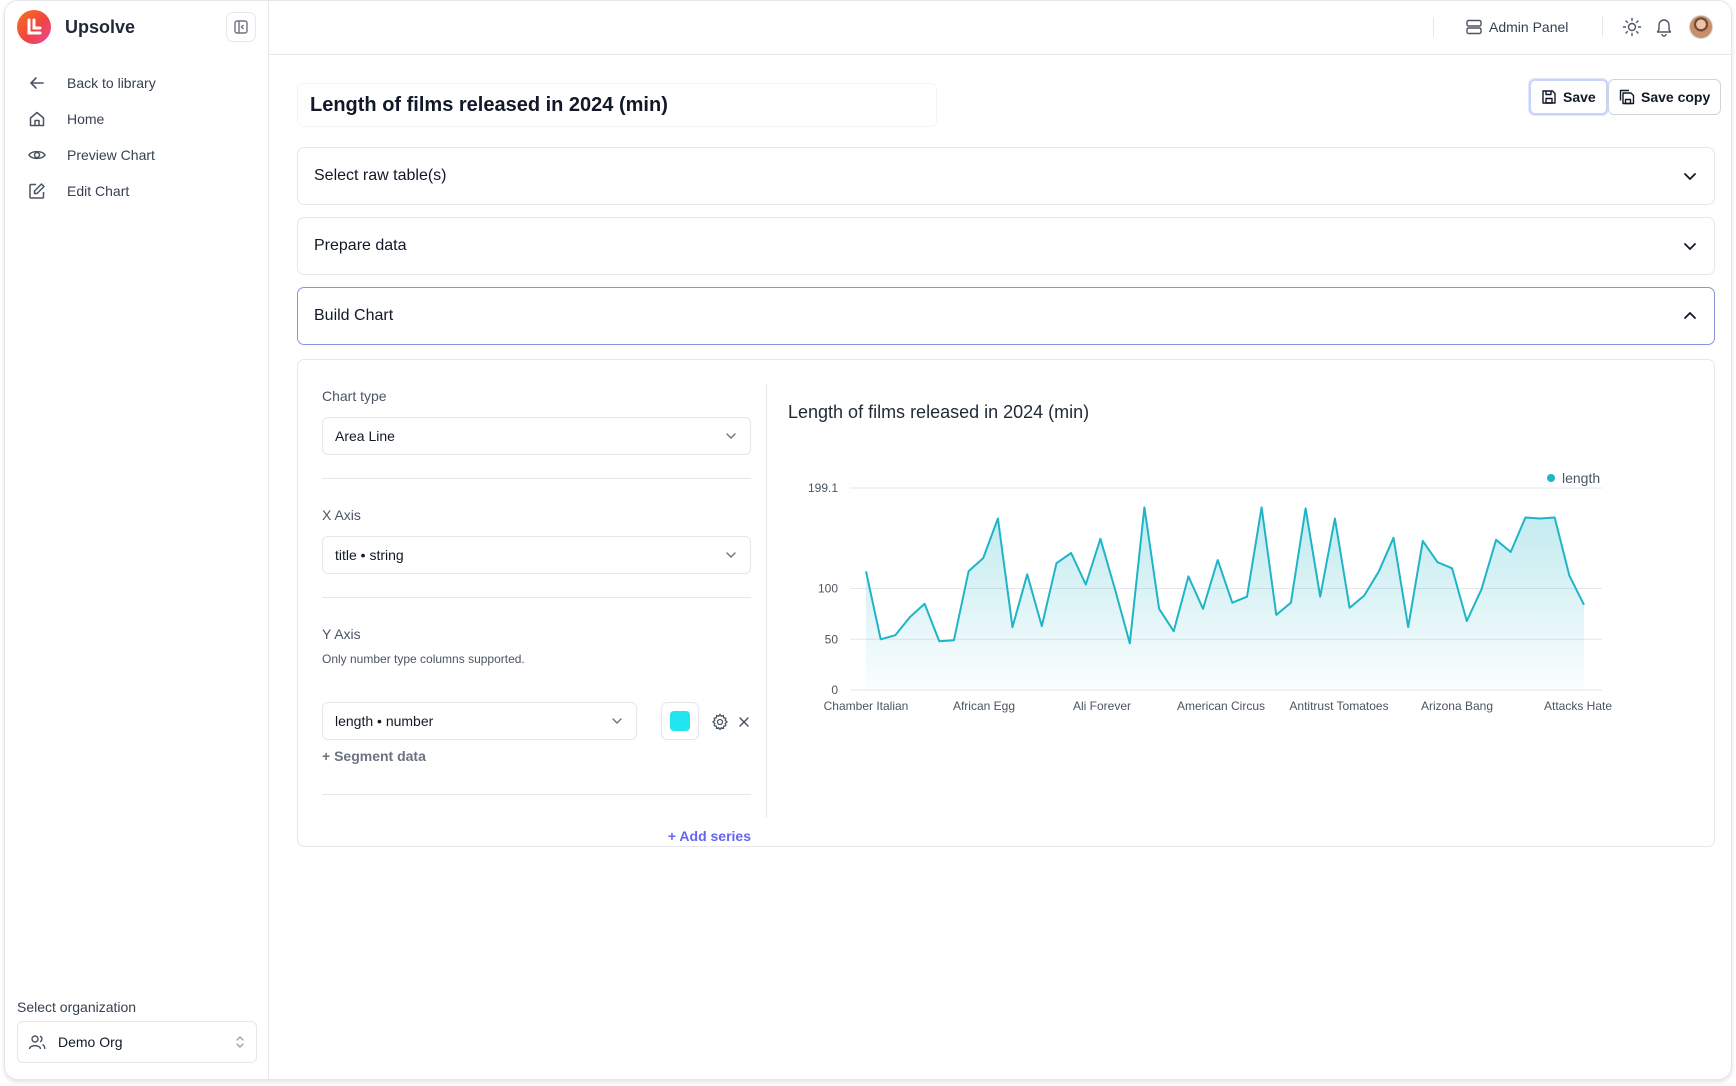 Image resolution: width=1736 pixels, height=1086 pixels. What do you see at coordinates (423, 659) in the screenshot?
I see `y-axis-hint: Only number type columns supported.` at bounding box center [423, 659].